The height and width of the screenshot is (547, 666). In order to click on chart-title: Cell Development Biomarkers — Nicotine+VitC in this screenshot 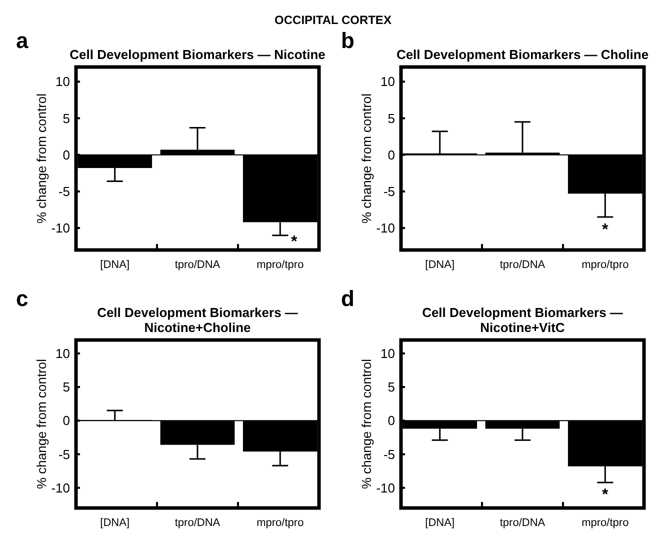, I will do `click(522, 320)`.